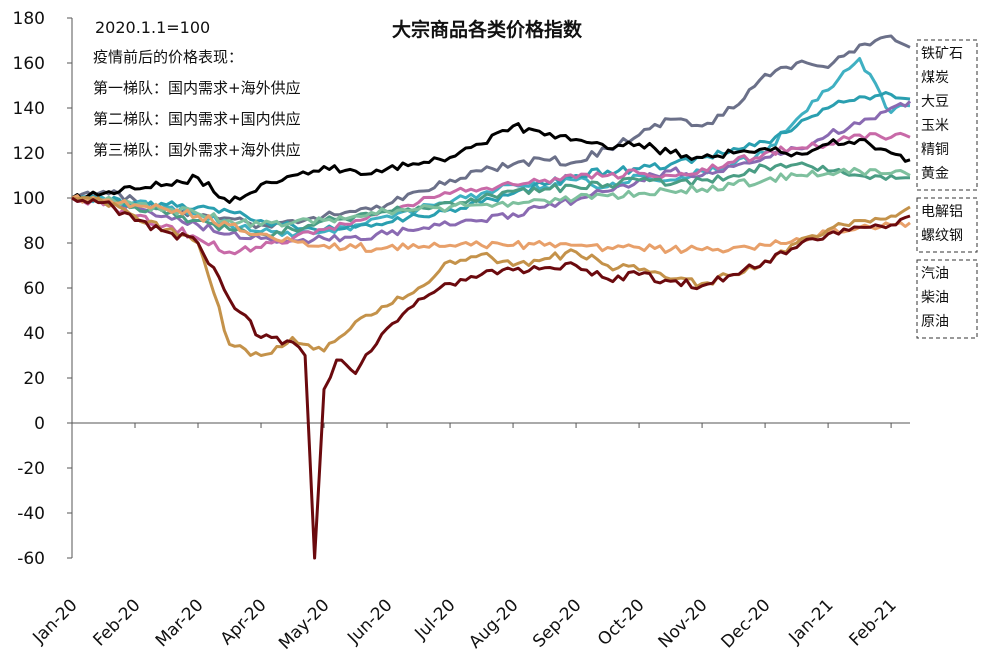 This screenshot has width=992, height=658. I want to click on chart-title: 大宗商品各类价格指数, so click(487, 29).